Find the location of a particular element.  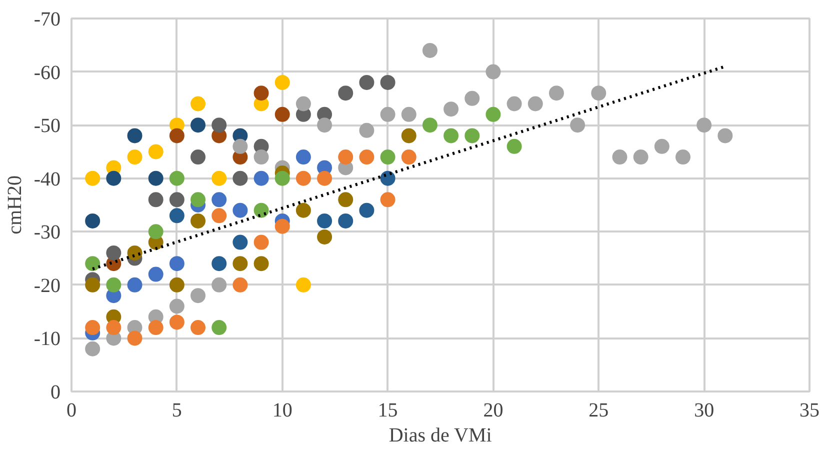

y-axis-title: cmH20 is located at coordinates (15, 205).